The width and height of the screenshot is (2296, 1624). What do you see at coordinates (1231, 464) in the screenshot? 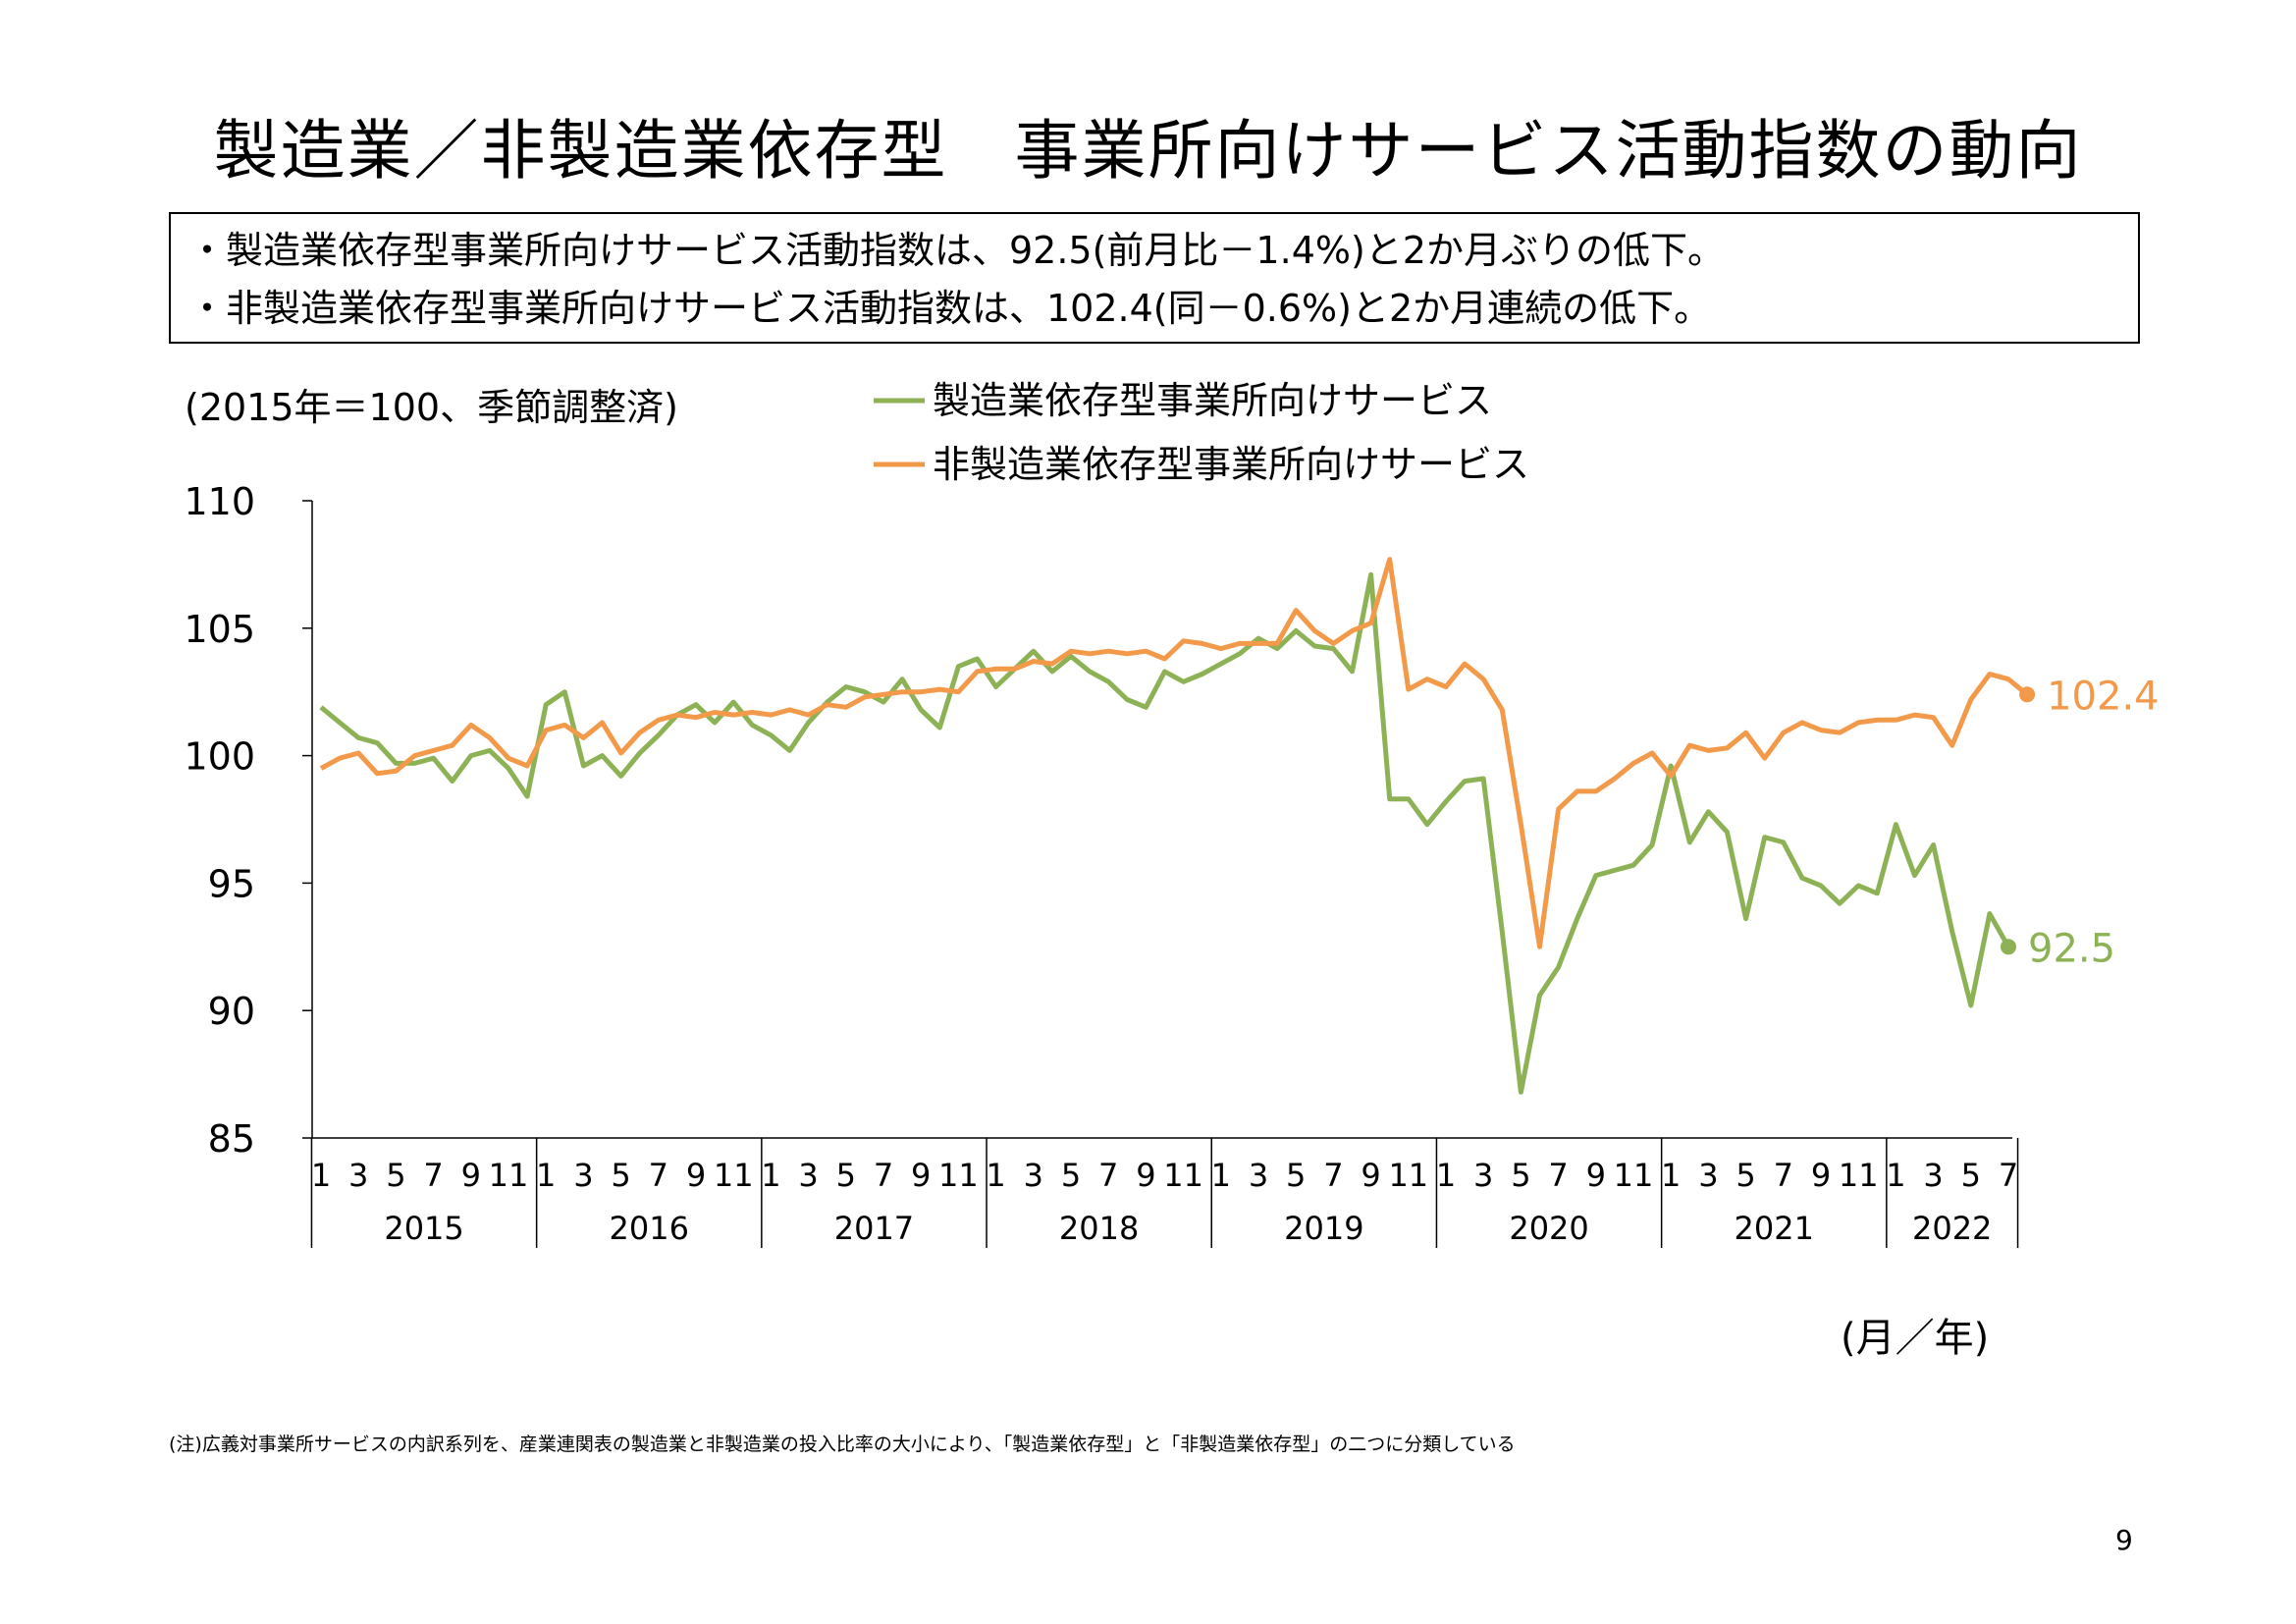
I see `legend-label-non-manufacturing: 非製造業依存型事業所向けサービス` at bounding box center [1231, 464].